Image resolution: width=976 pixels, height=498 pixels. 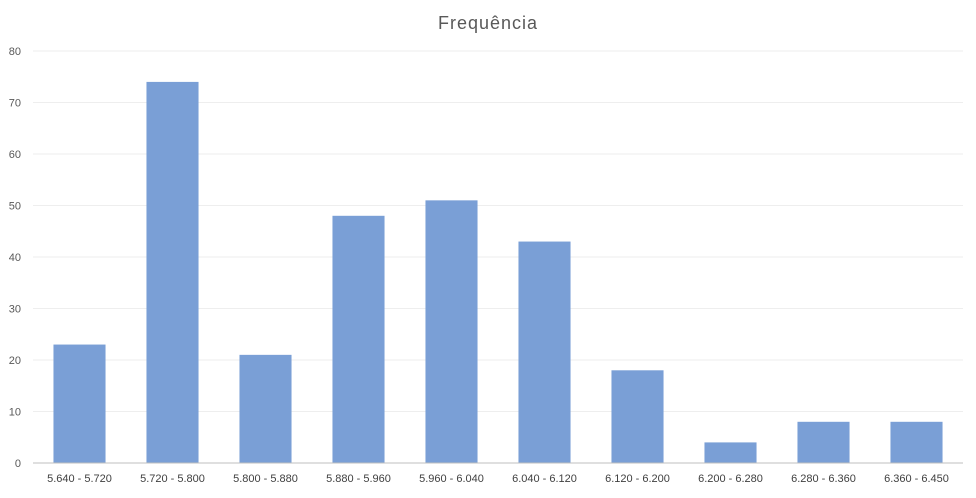 What do you see at coordinates (358, 479) in the screenshot?
I see `x-tick-label: 5.880 - 5.960` at bounding box center [358, 479].